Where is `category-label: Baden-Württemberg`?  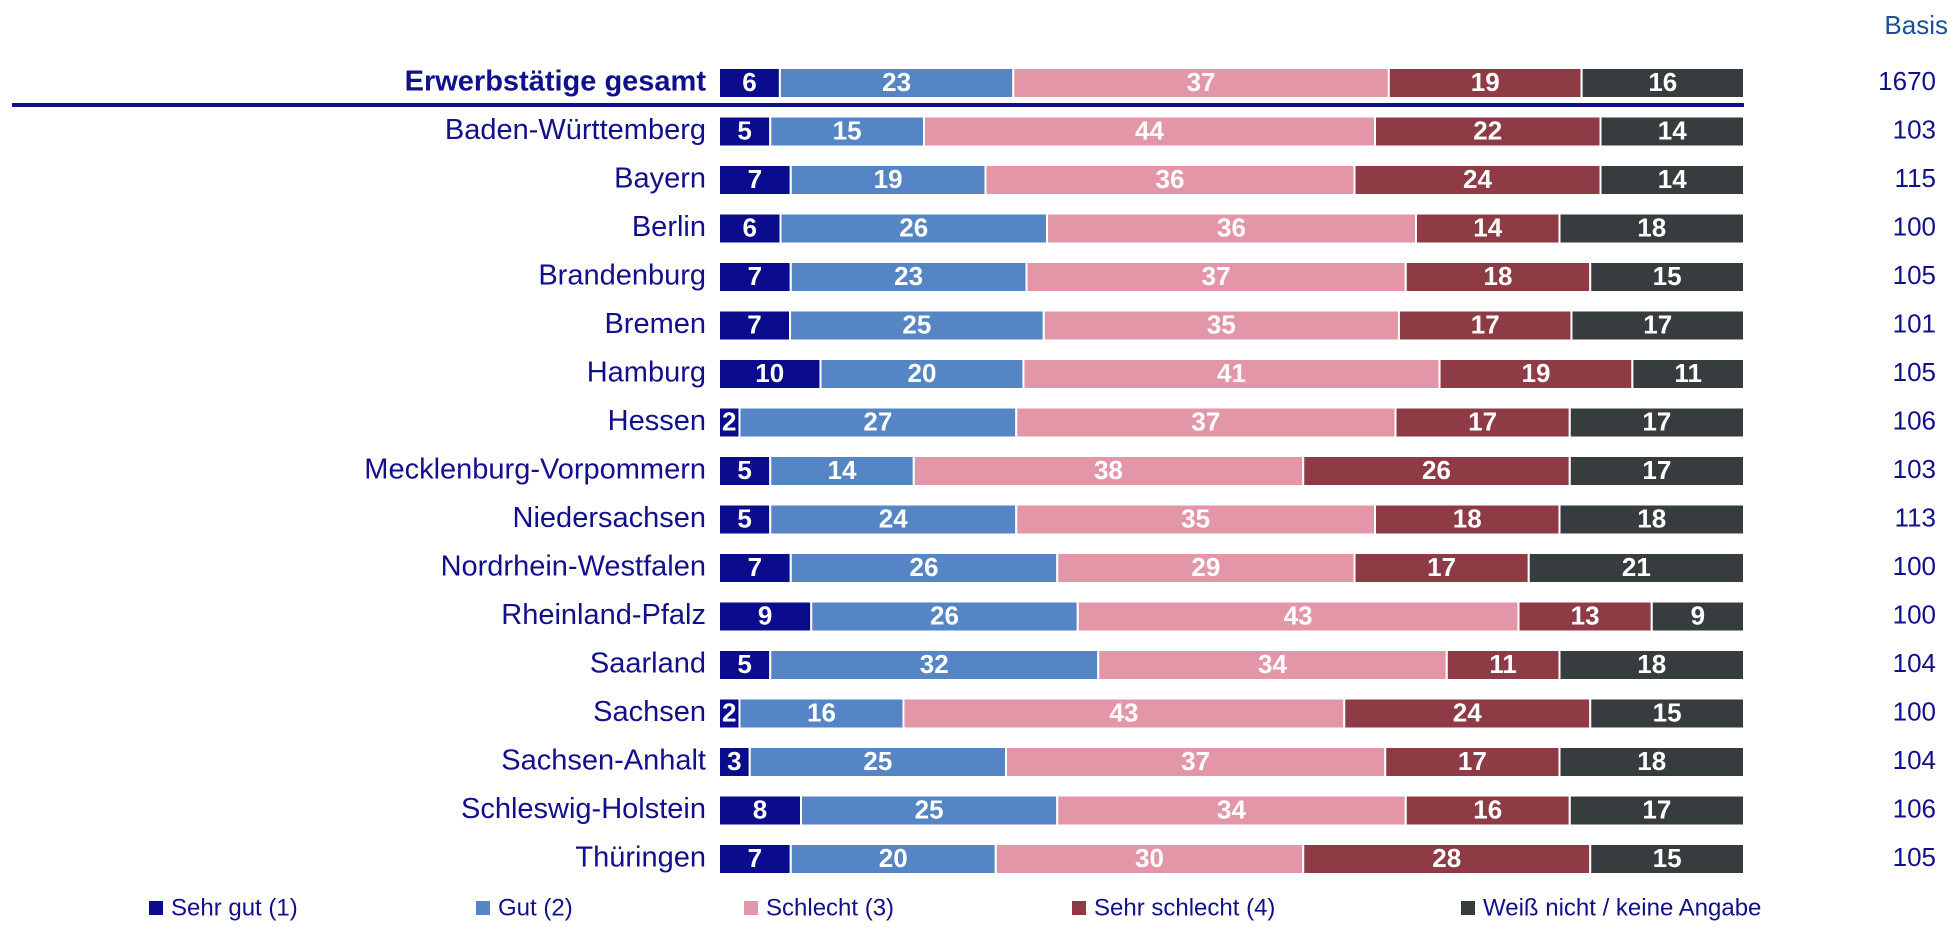
category-label: Baden-Württemberg is located at coordinates (575, 130).